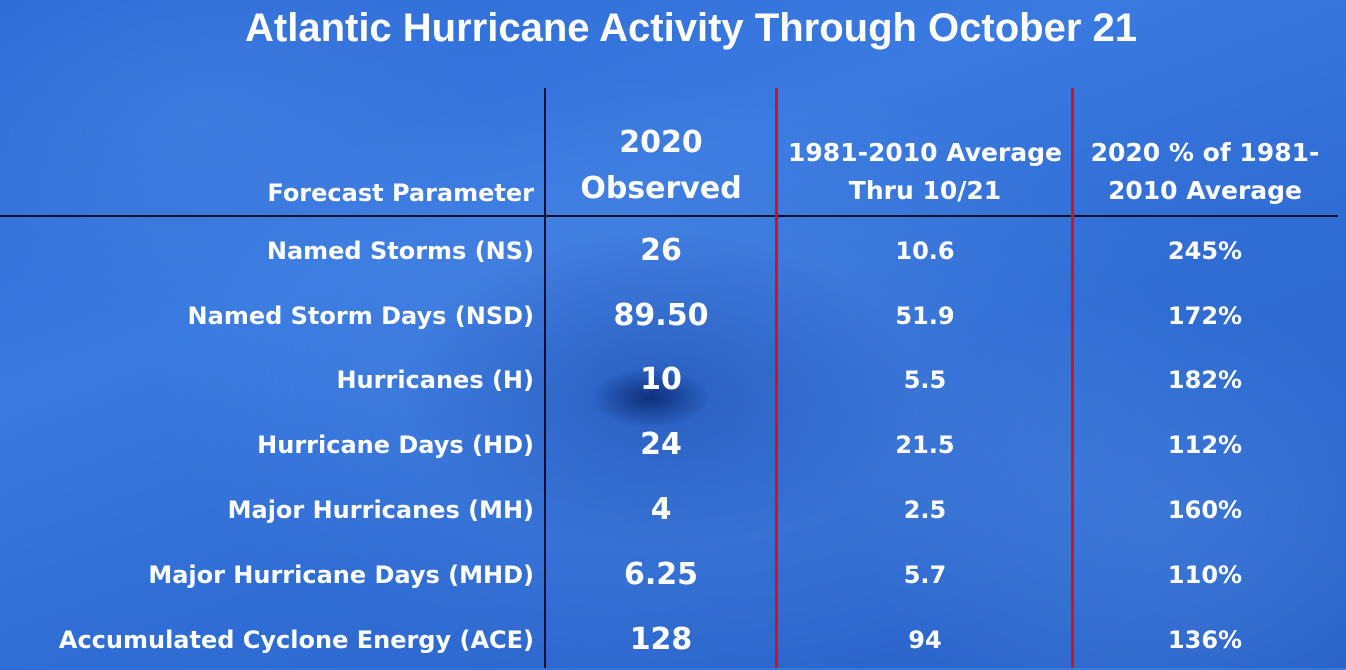 Image resolution: width=1346 pixels, height=670 pixels. I want to click on table-row: Major Hurricane Days (MHD) 6.25 5.7 110%, so click(673, 575).